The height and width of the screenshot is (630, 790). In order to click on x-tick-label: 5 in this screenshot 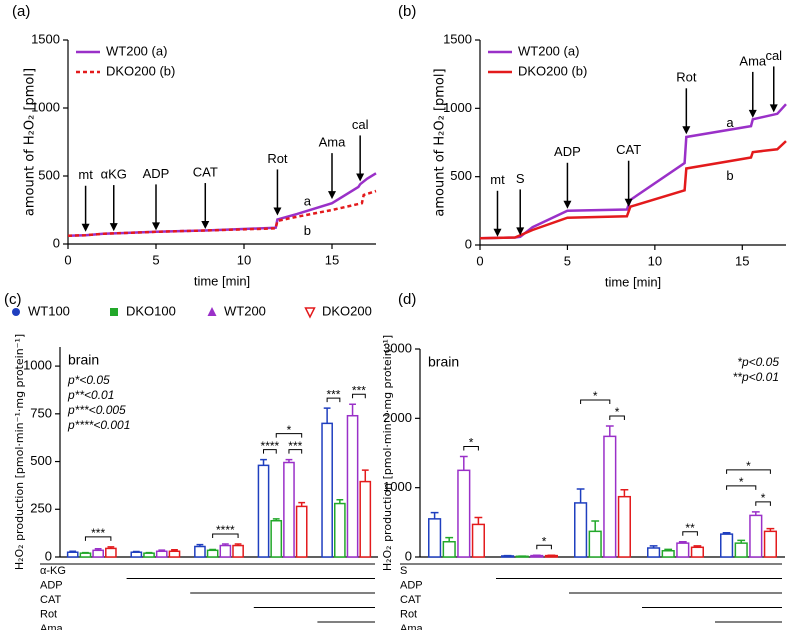, I will do `click(567, 260)`.